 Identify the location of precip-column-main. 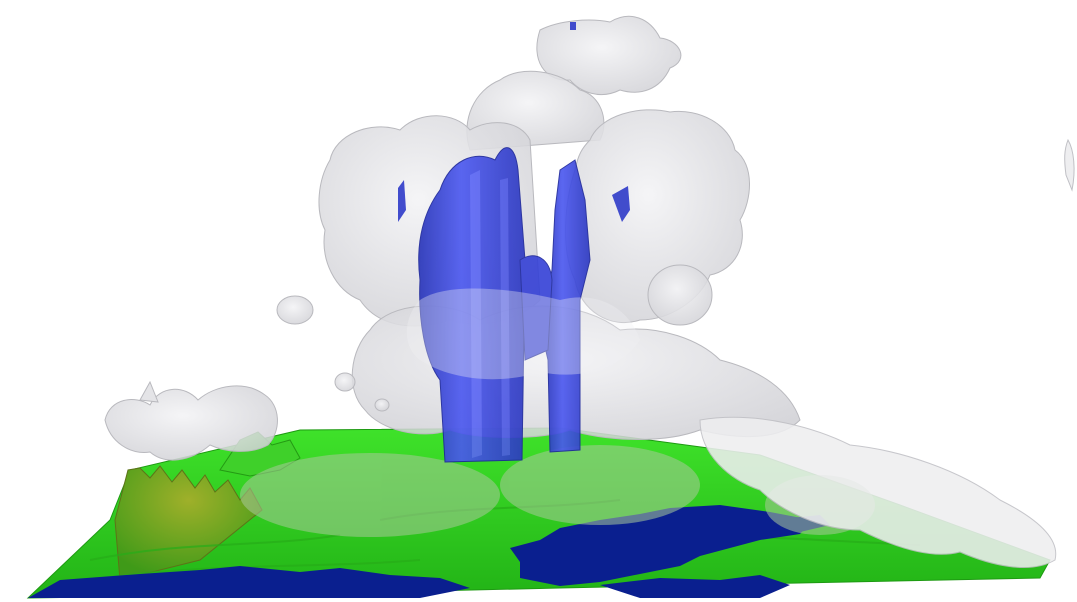
(472, 305).